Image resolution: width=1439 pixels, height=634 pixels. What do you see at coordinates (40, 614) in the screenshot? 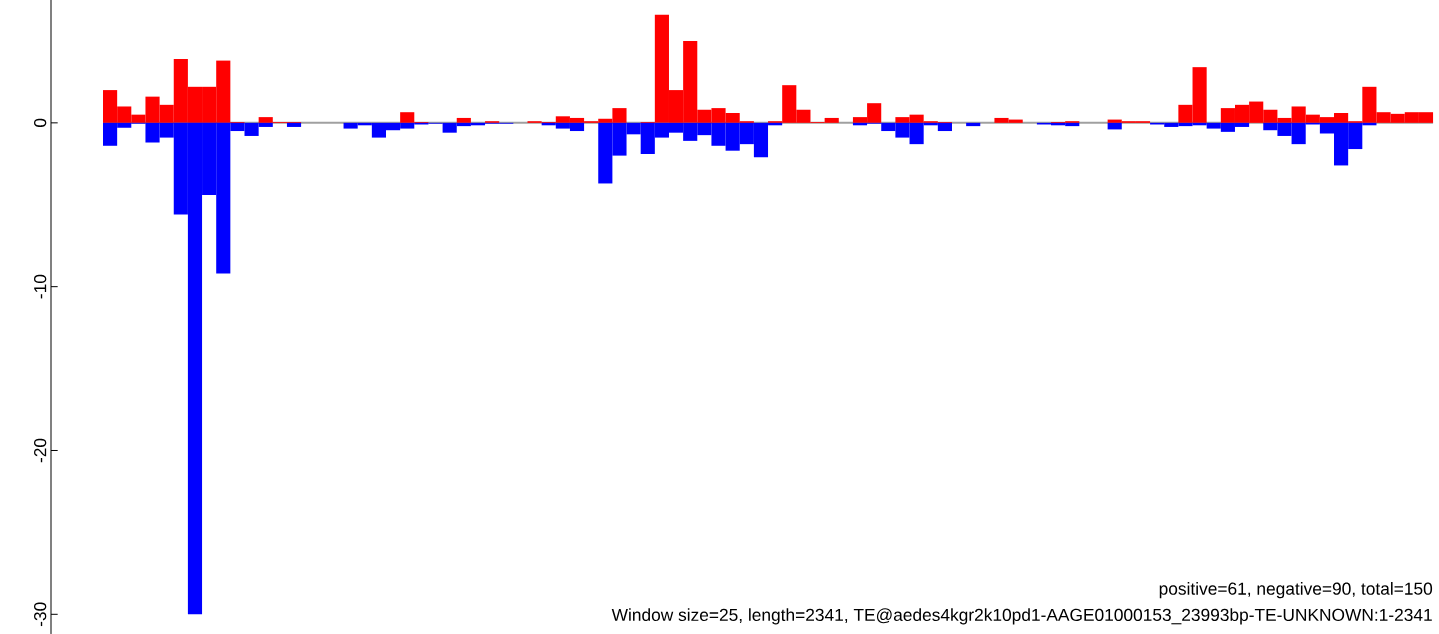
I see `y-tick-label: -30` at bounding box center [40, 614].